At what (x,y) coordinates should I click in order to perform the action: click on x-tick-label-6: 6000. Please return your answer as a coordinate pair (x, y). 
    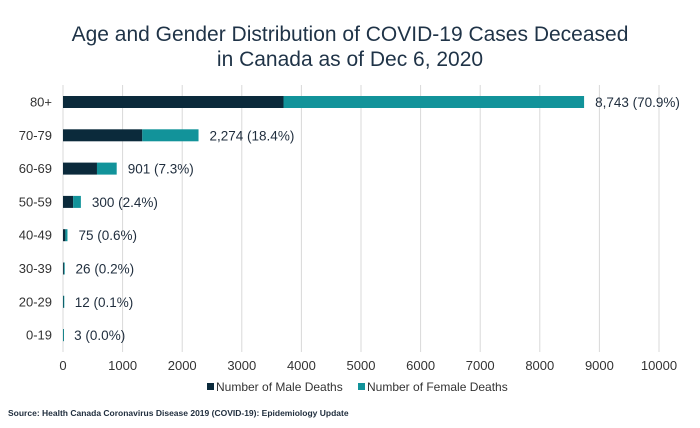
    Looking at the image, I should click on (420, 365).